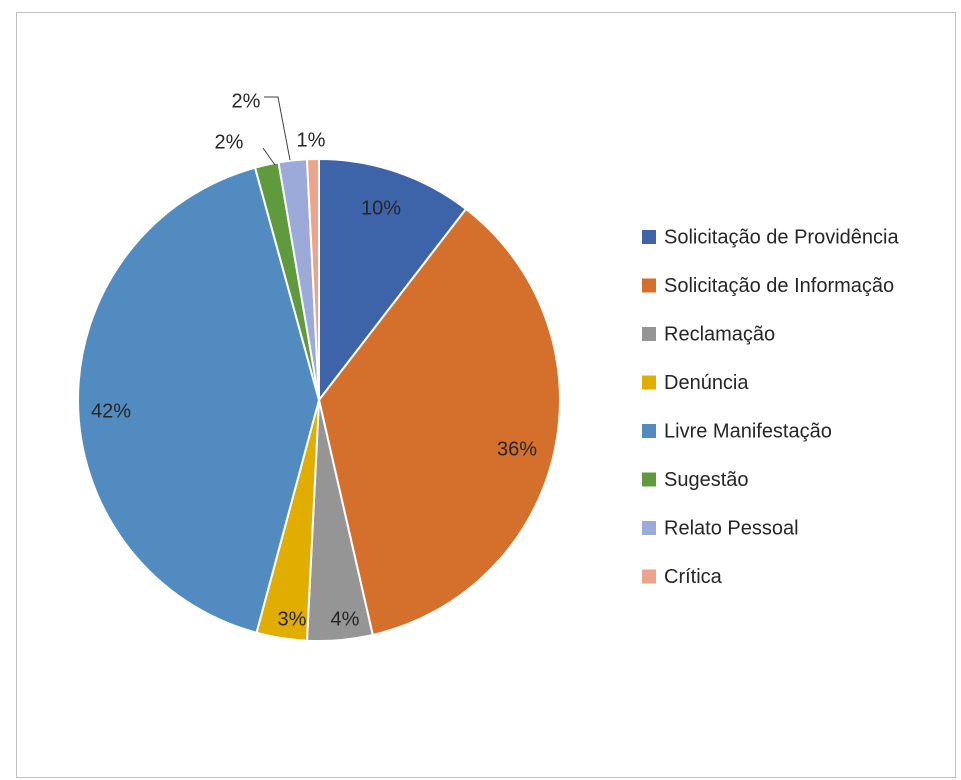 The height and width of the screenshot is (780, 961). I want to click on leader-line-relato-pessoal, so click(277, 128).